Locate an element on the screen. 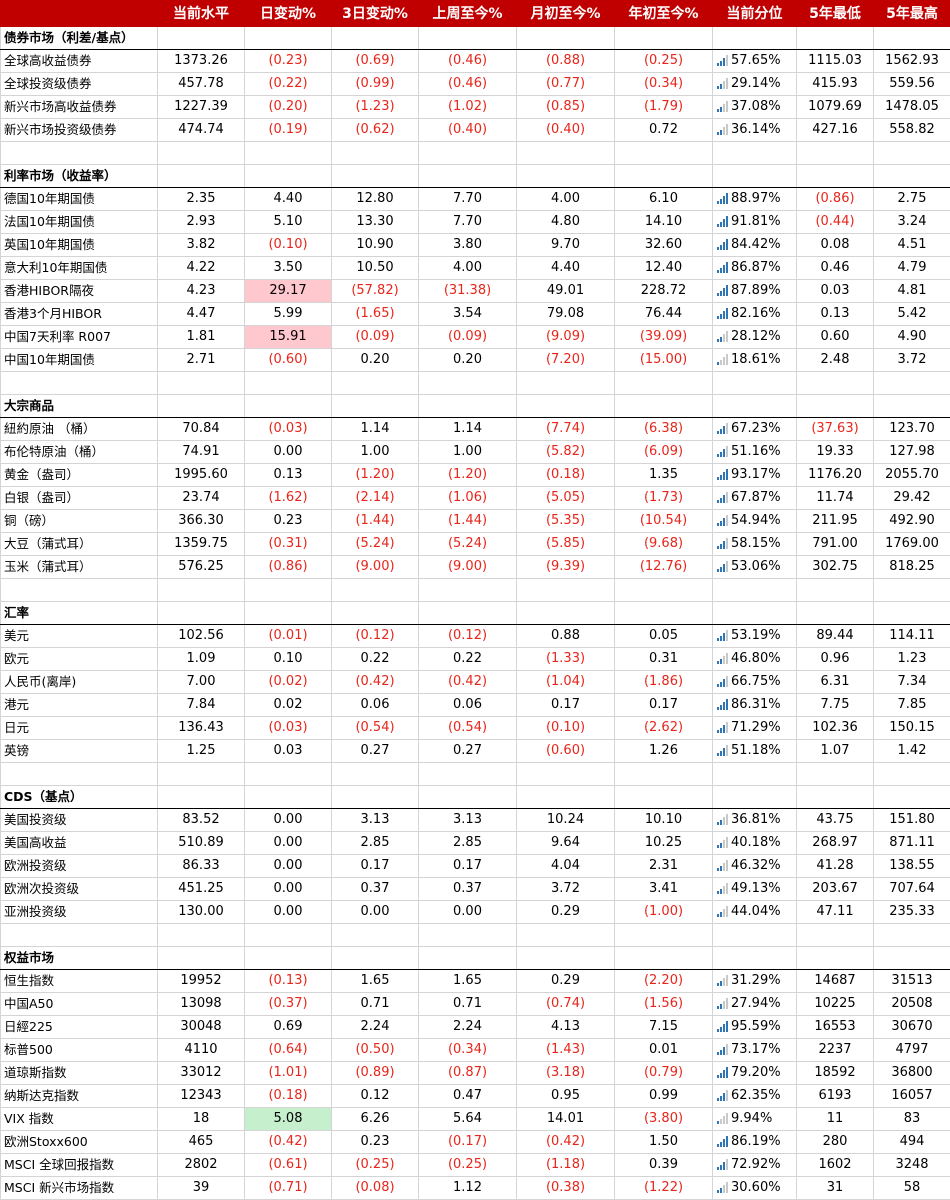  5yr-high-cell: 123.70 is located at coordinates (912, 429).